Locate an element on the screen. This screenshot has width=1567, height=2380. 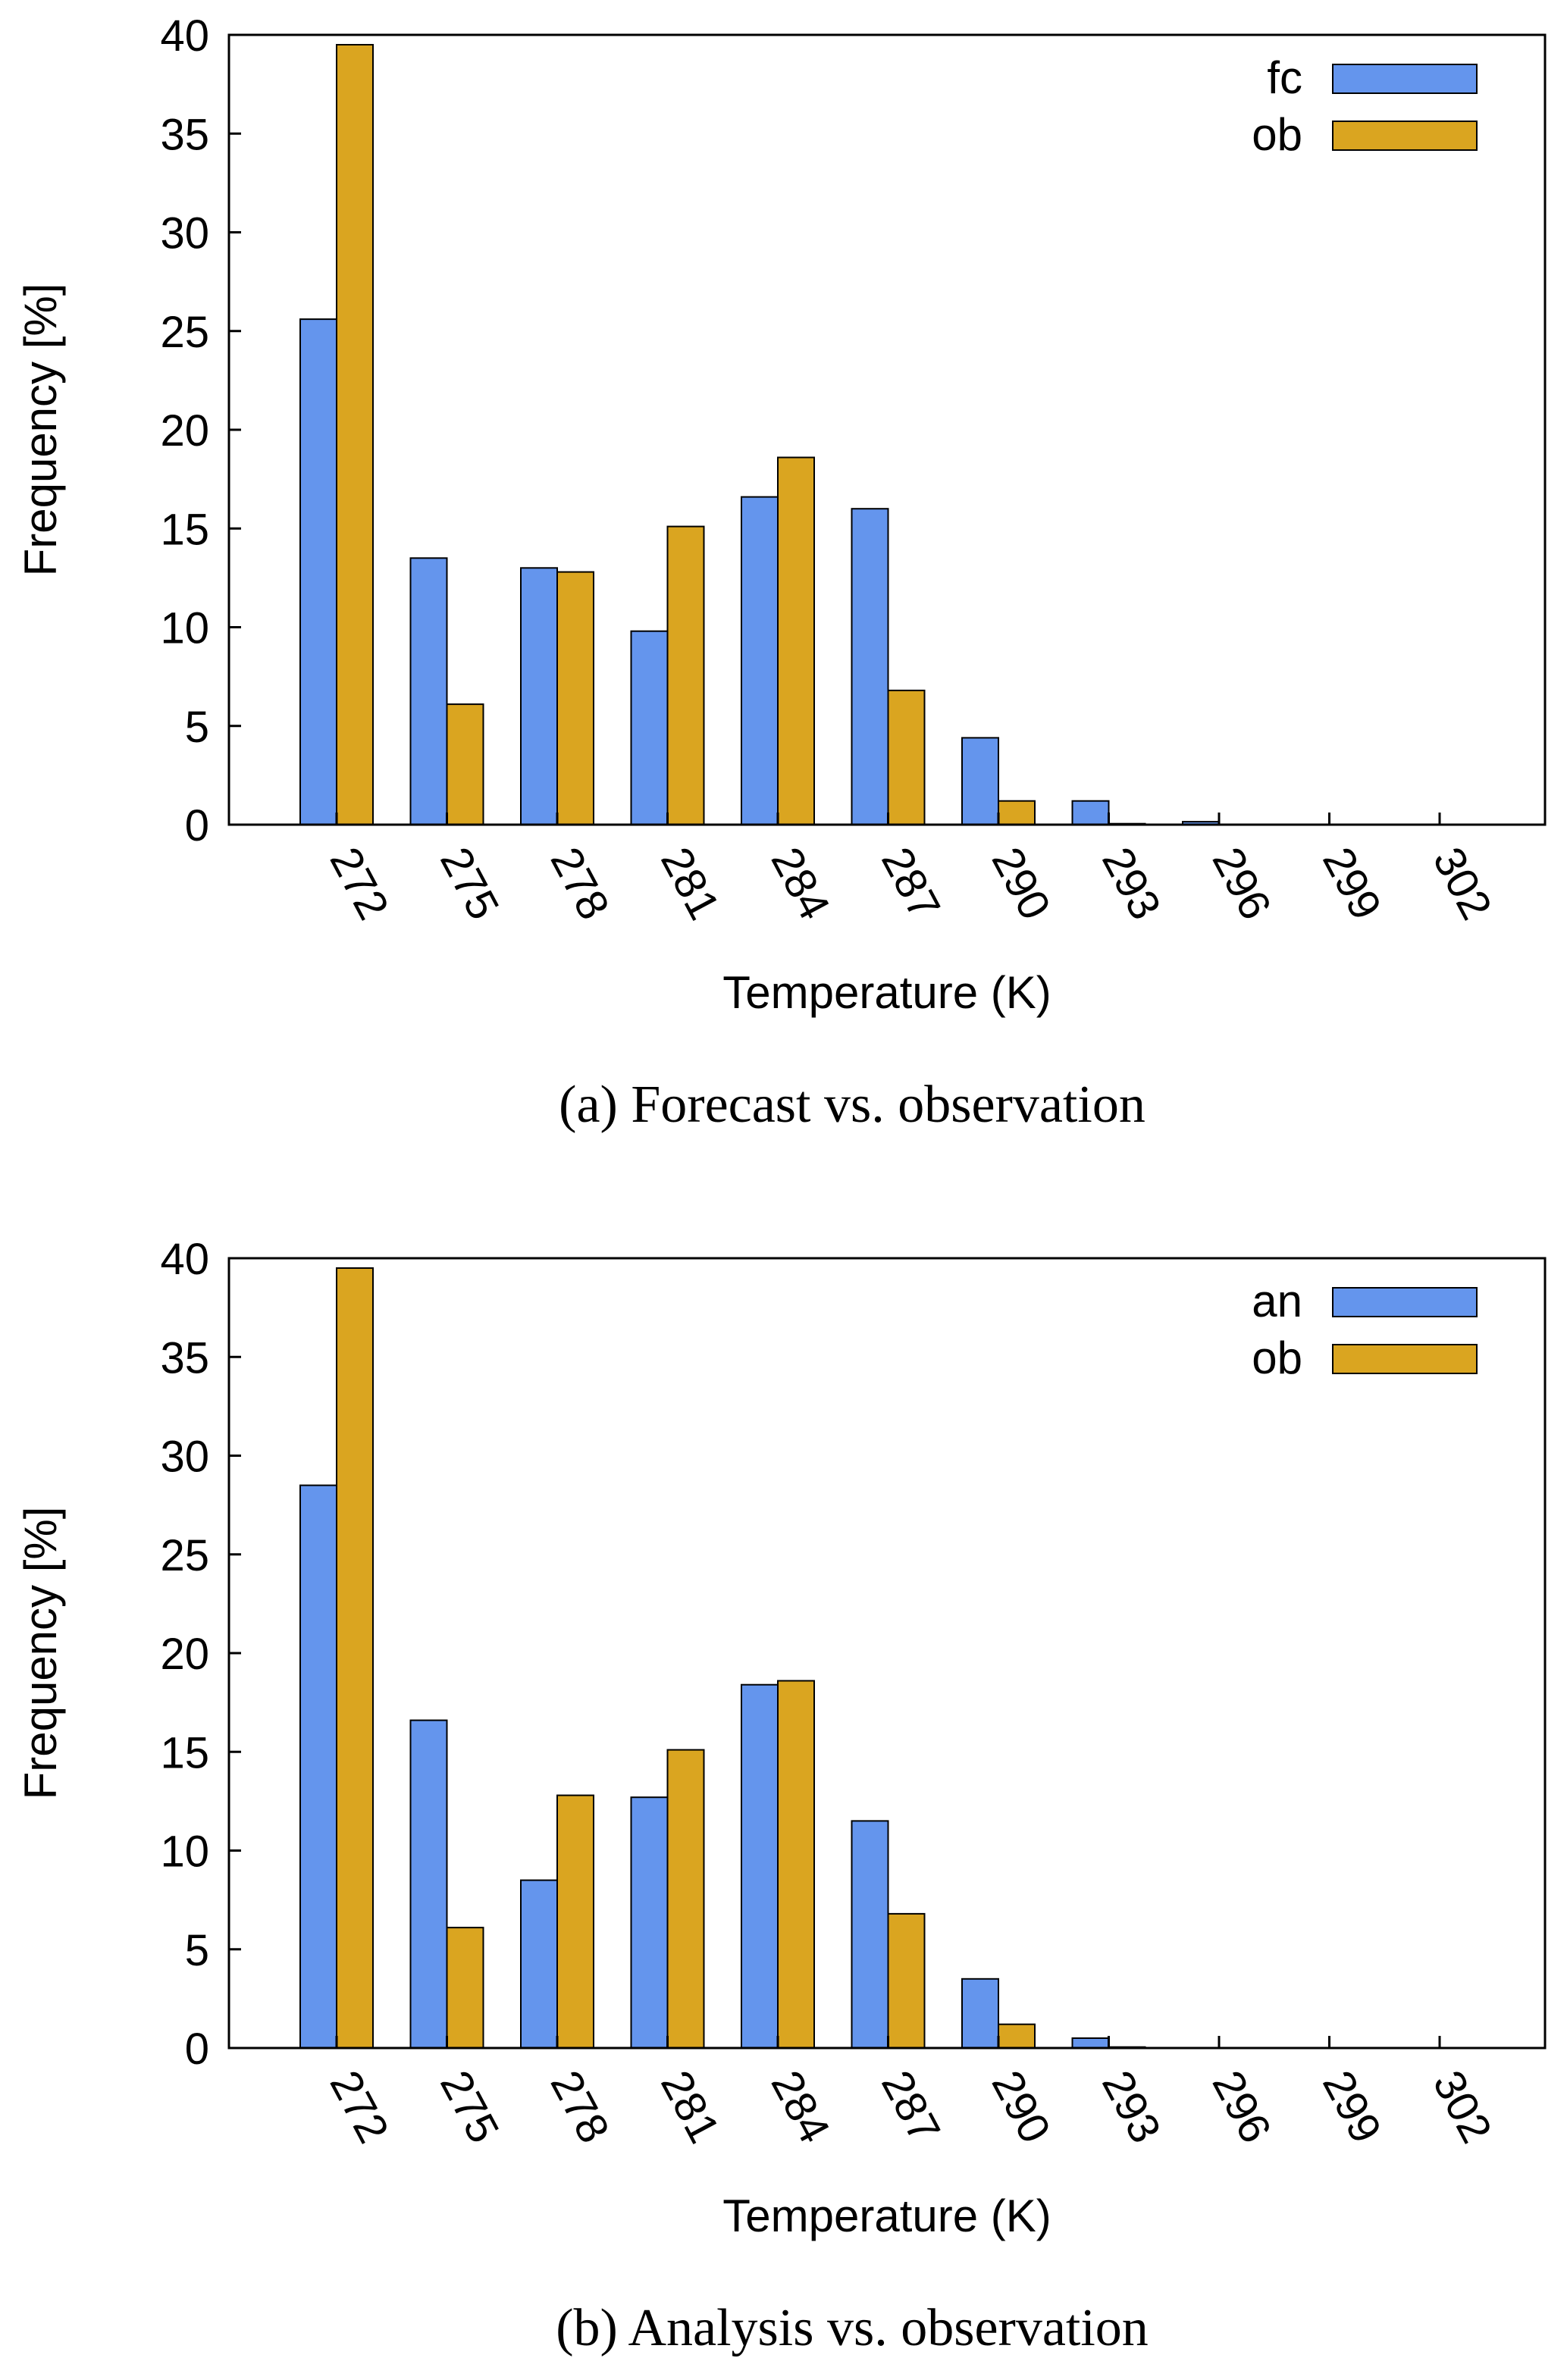
legend-swatch-ob-a is located at coordinates (1405, 136).